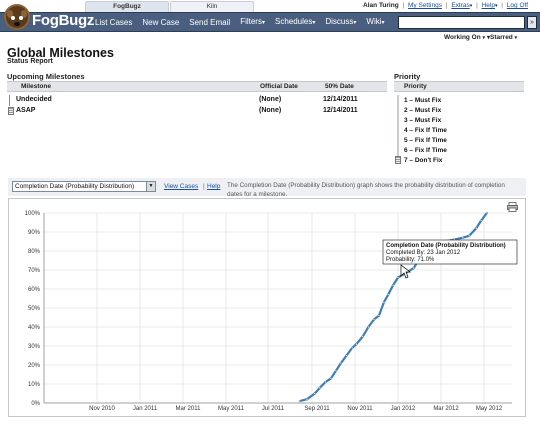 Image resolution: width=540 pixels, height=430 pixels. What do you see at coordinates (197, 86) in the screenshot?
I see `milestones-table-header: Milestone Official Date 50% Date` at bounding box center [197, 86].